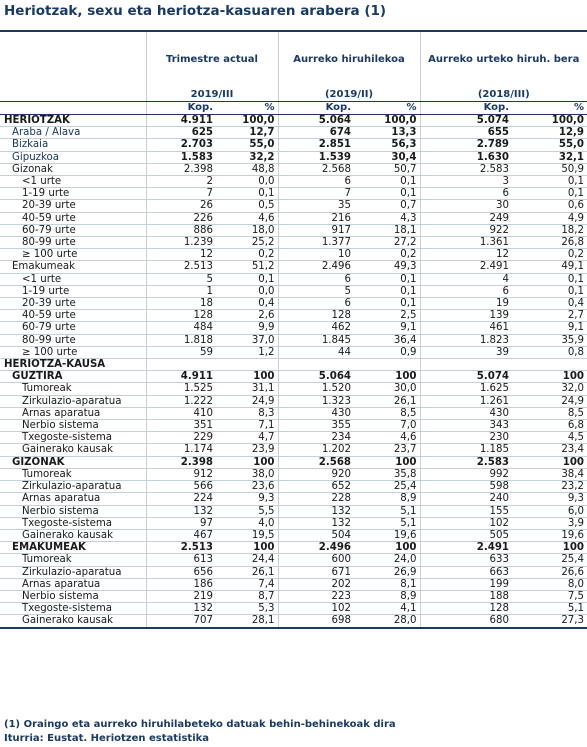  What do you see at coordinates (247, 536) in the screenshot?
I see `cell-percent: 19,5` at bounding box center [247, 536].